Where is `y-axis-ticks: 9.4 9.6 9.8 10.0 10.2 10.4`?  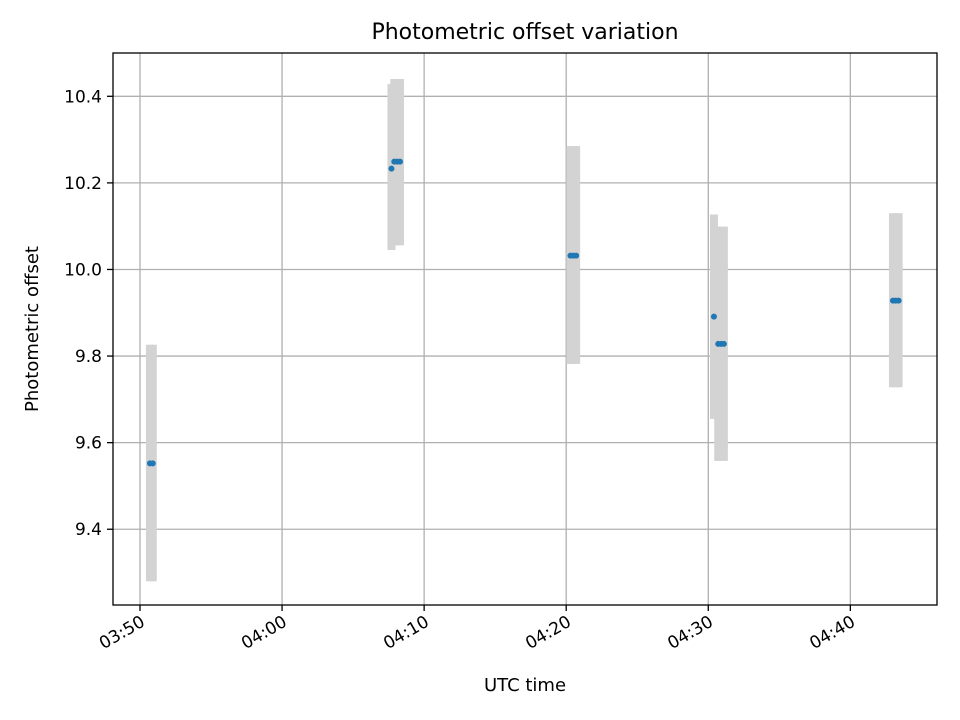 y-axis-ticks: 9.4 9.6 9.8 10.0 10.2 10.4 is located at coordinates (88, 313).